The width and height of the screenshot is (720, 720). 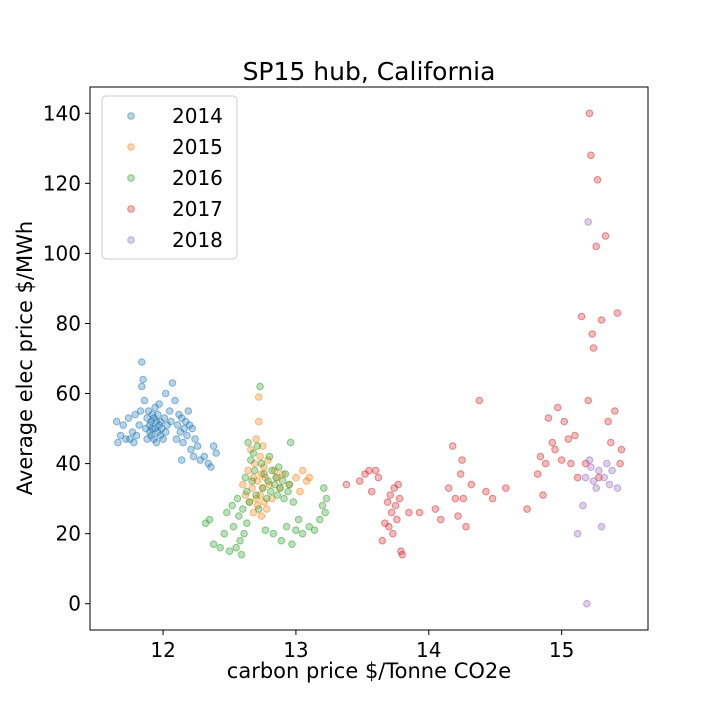 What do you see at coordinates (561, 650) in the screenshot?
I see `x-tick-label-15: 15` at bounding box center [561, 650].